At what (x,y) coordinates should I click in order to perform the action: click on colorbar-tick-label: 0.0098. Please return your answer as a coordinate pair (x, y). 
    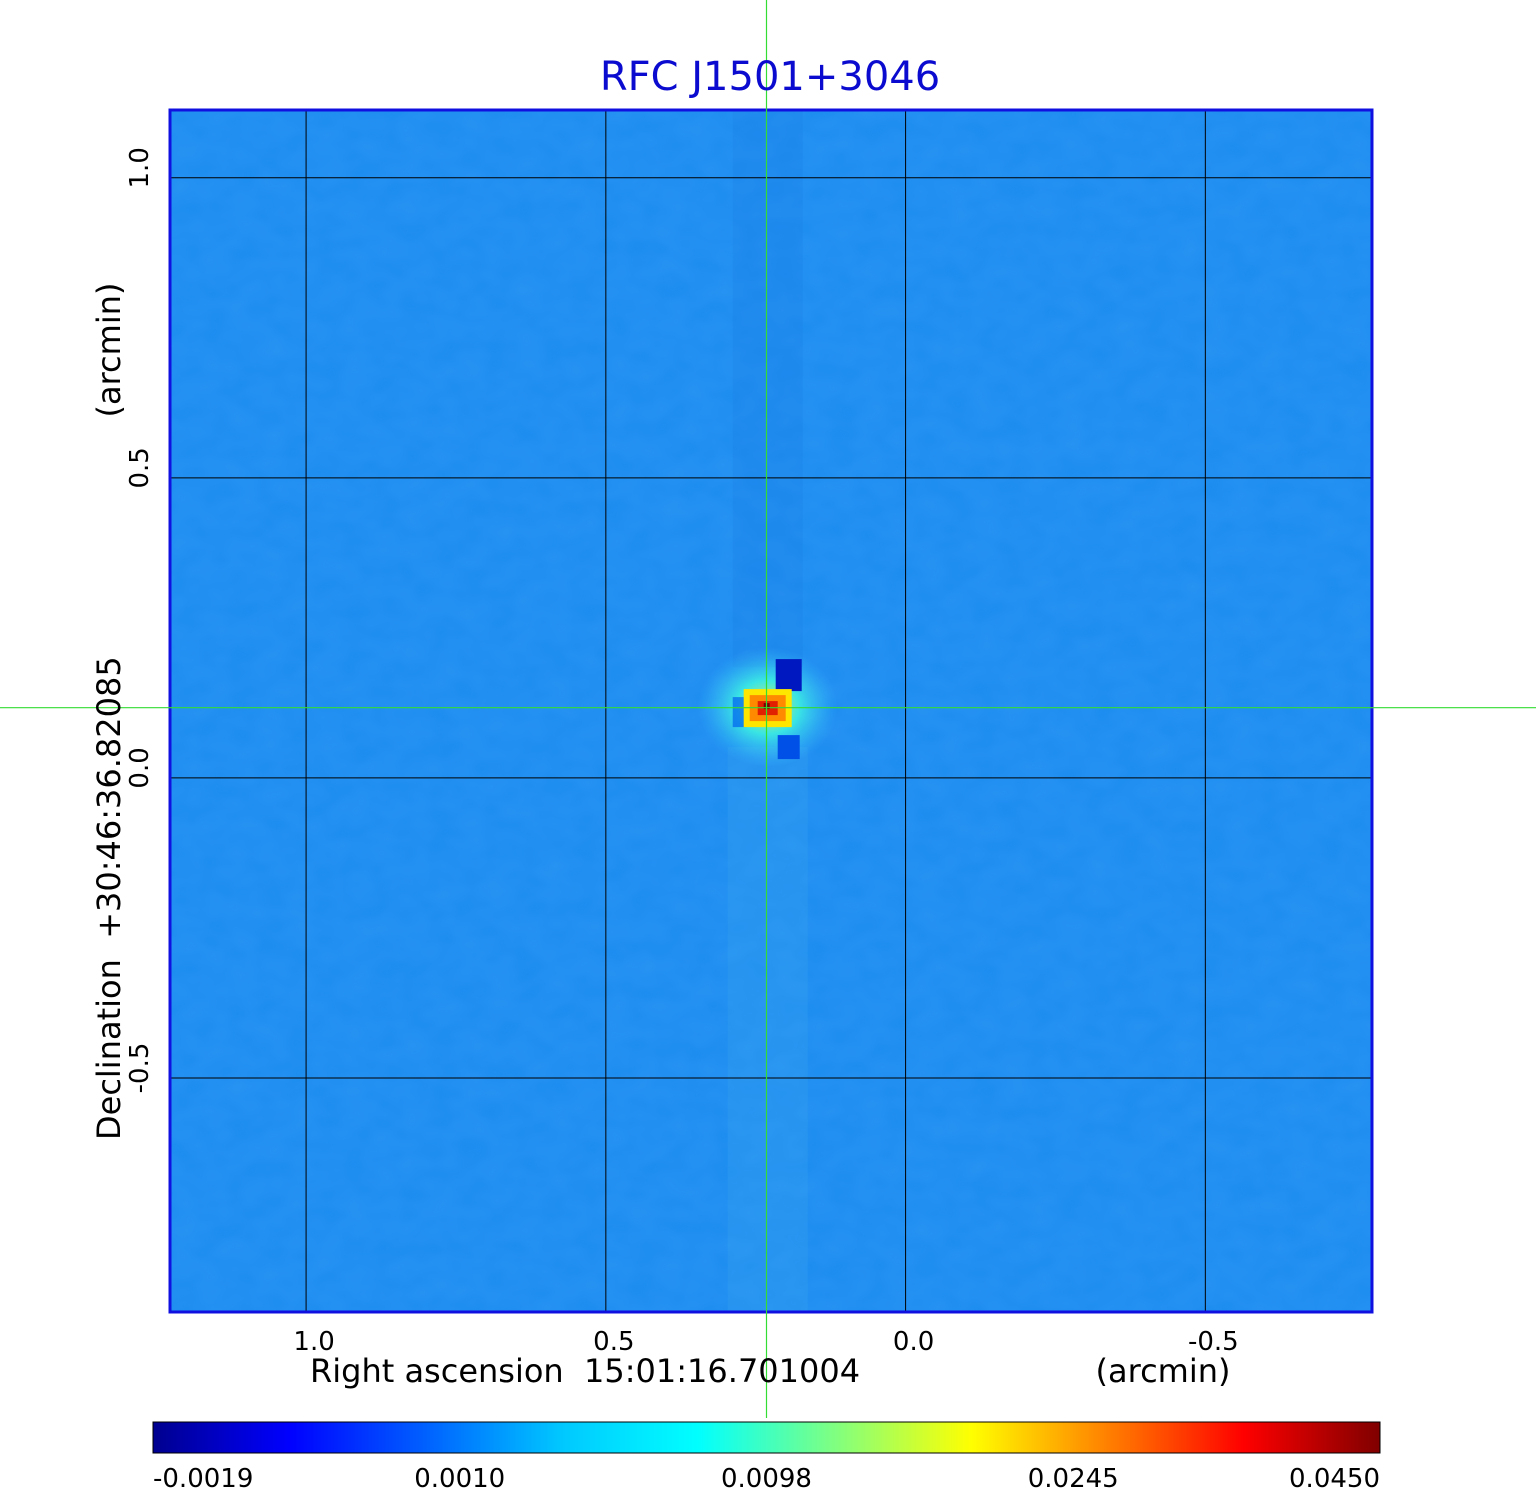
    Looking at the image, I should click on (766, 1479).